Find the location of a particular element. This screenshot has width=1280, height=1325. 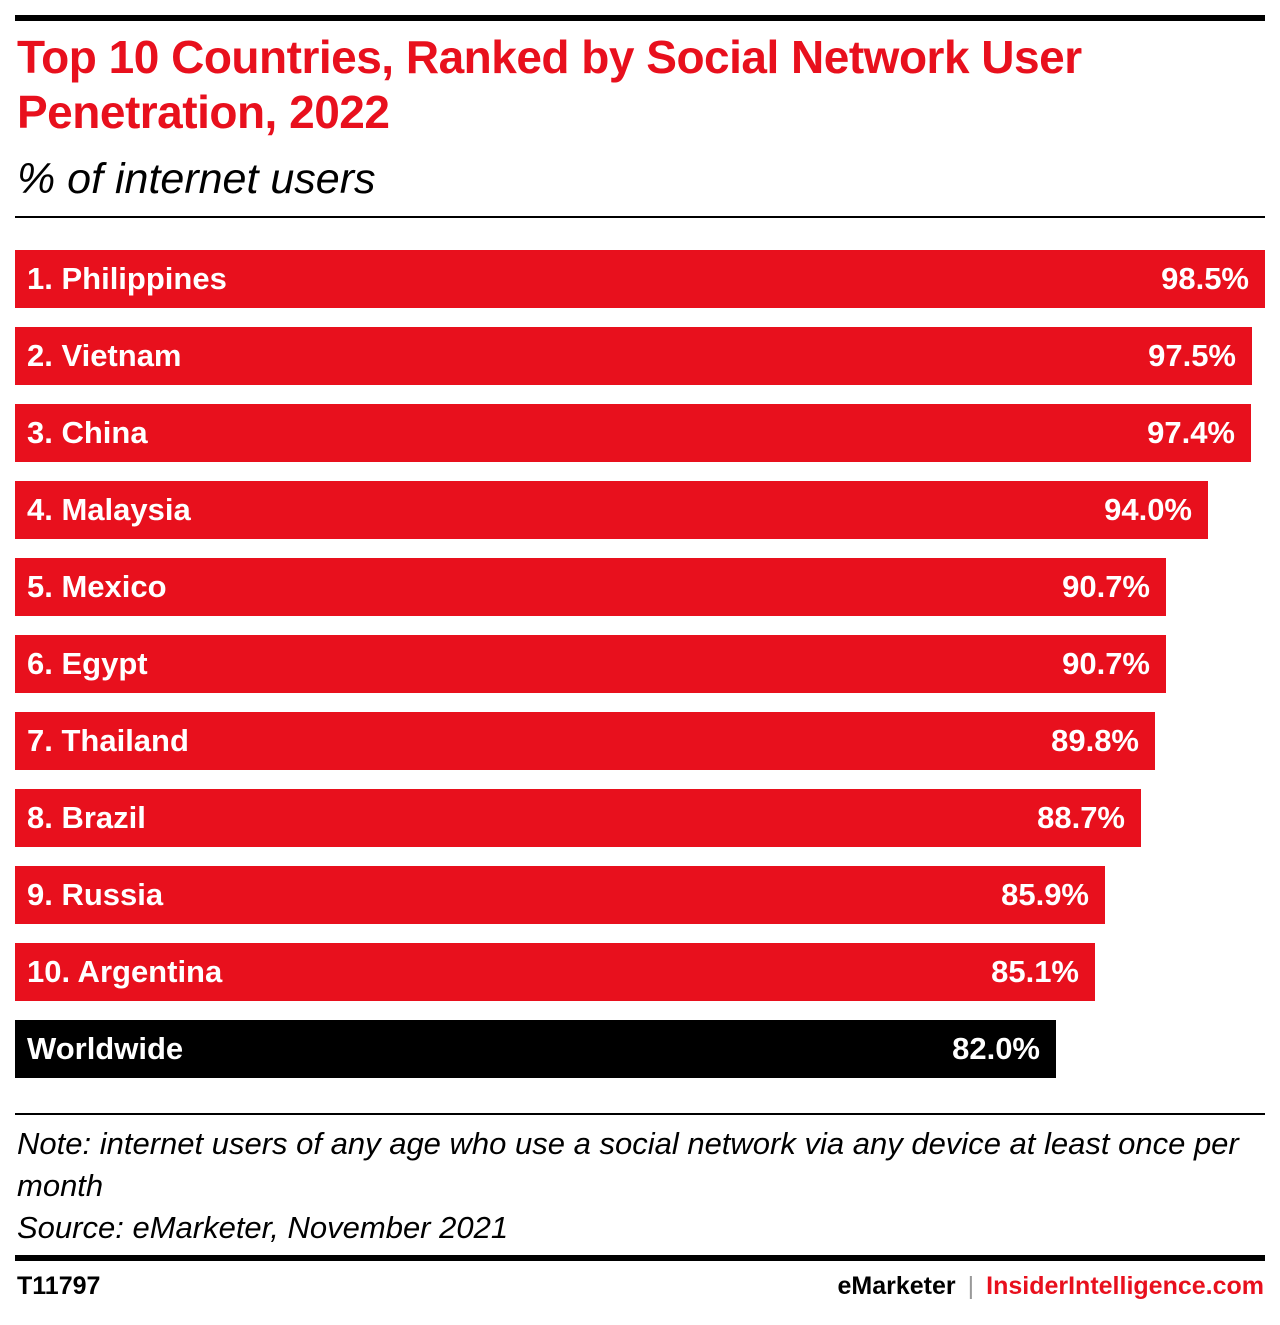

bar-value-label: 98.5% is located at coordinates (1205, 278).